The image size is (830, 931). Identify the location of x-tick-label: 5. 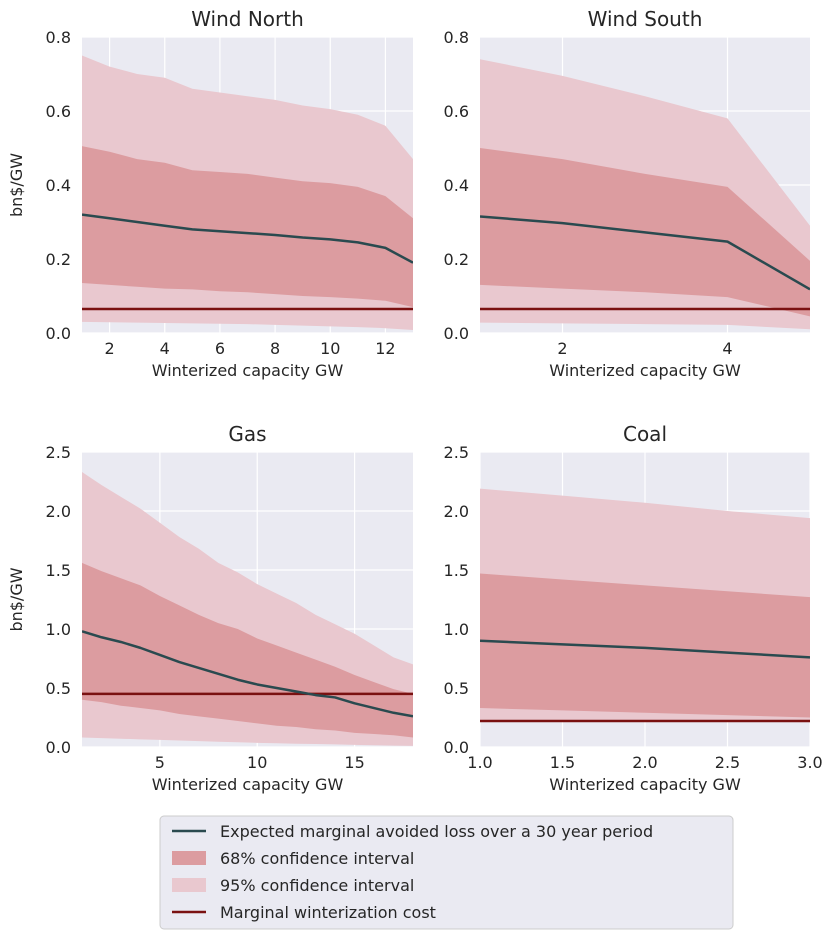
(160, 762).